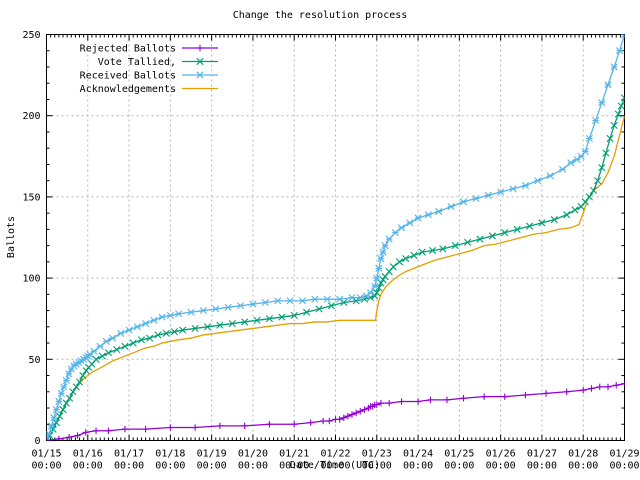 This screenshot has height=480, width=640. I want to click on x-tick-label-date: 01/19, so click(212, 454).